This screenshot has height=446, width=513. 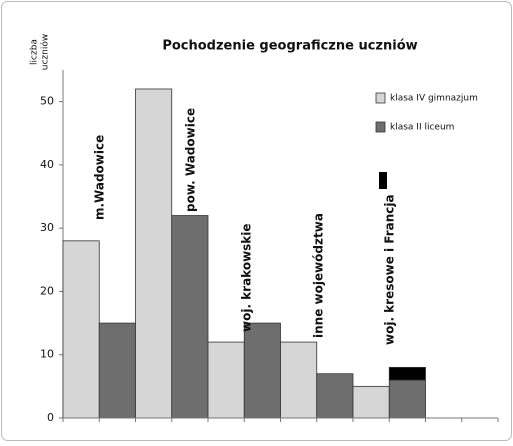 I want to click on y-axis-label: uczniów, so click(x=45, y=52).